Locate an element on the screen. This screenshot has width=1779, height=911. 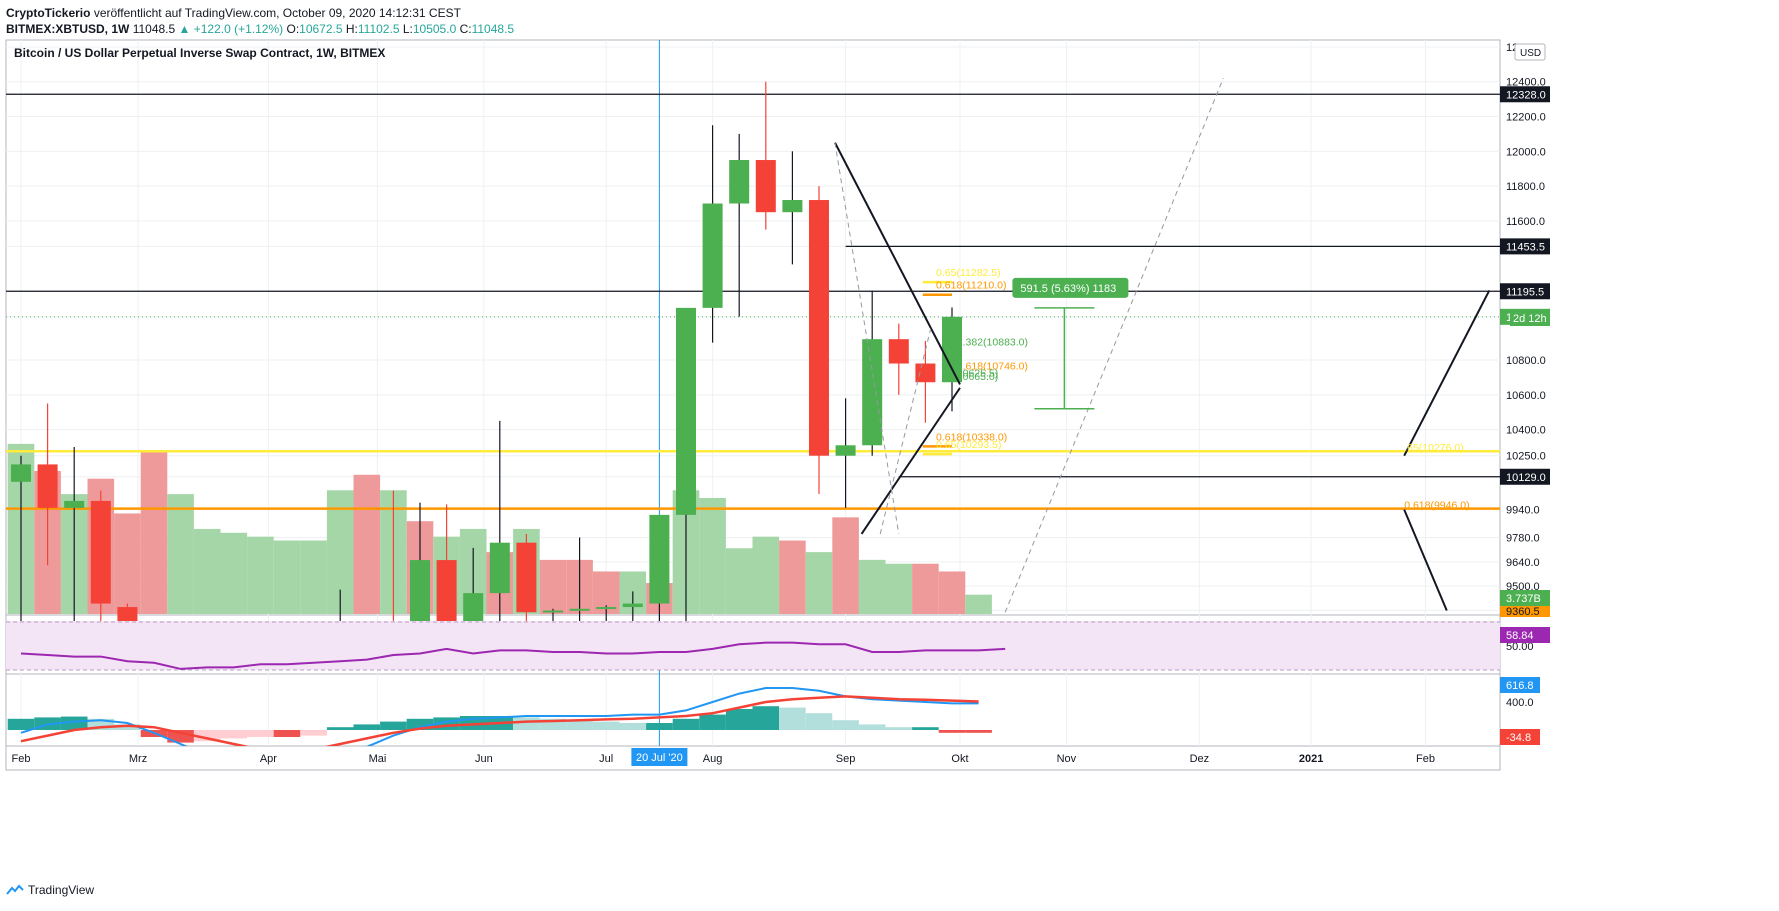
close-value: 11048.5 is located at coordinates (493, 29).